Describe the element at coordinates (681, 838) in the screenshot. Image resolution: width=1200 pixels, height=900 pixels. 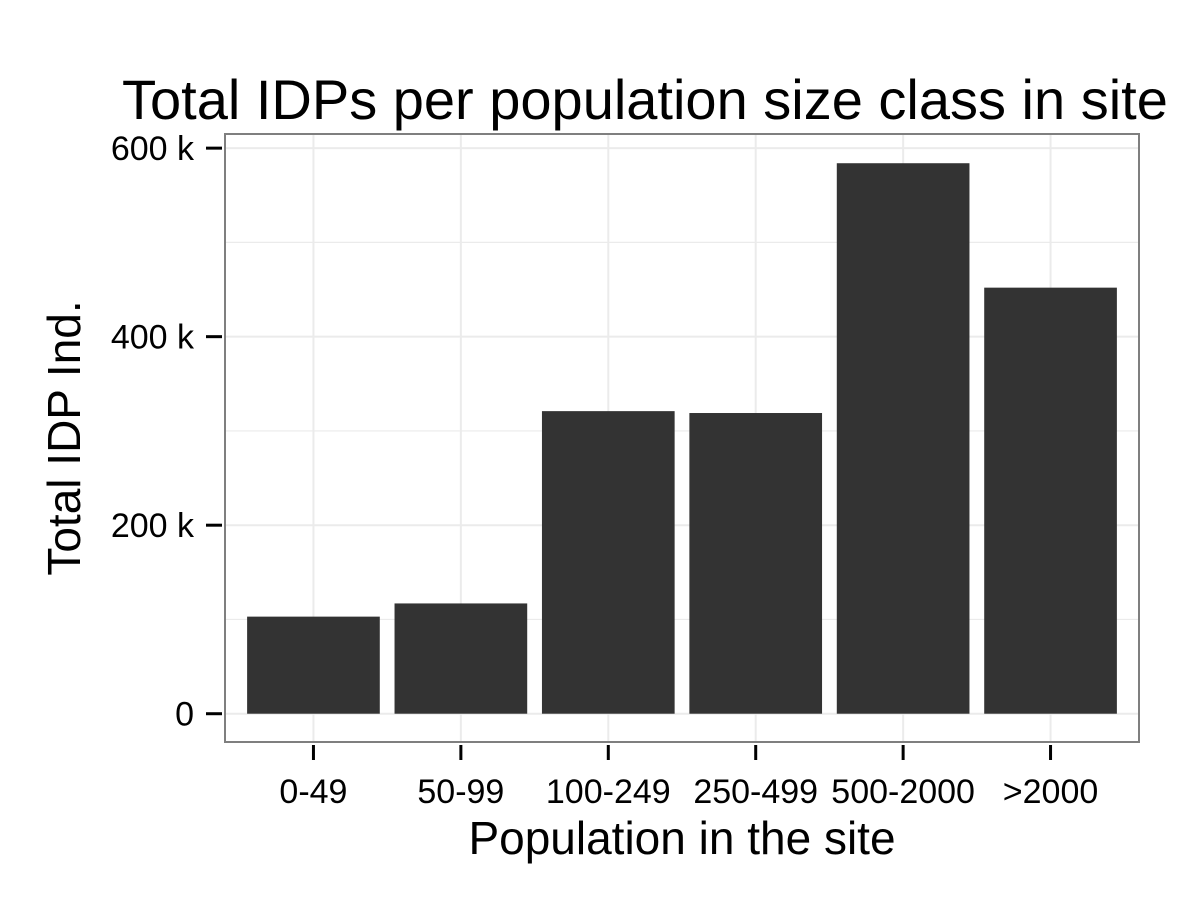
I see `x-axis-title: Population in the site` at that location.